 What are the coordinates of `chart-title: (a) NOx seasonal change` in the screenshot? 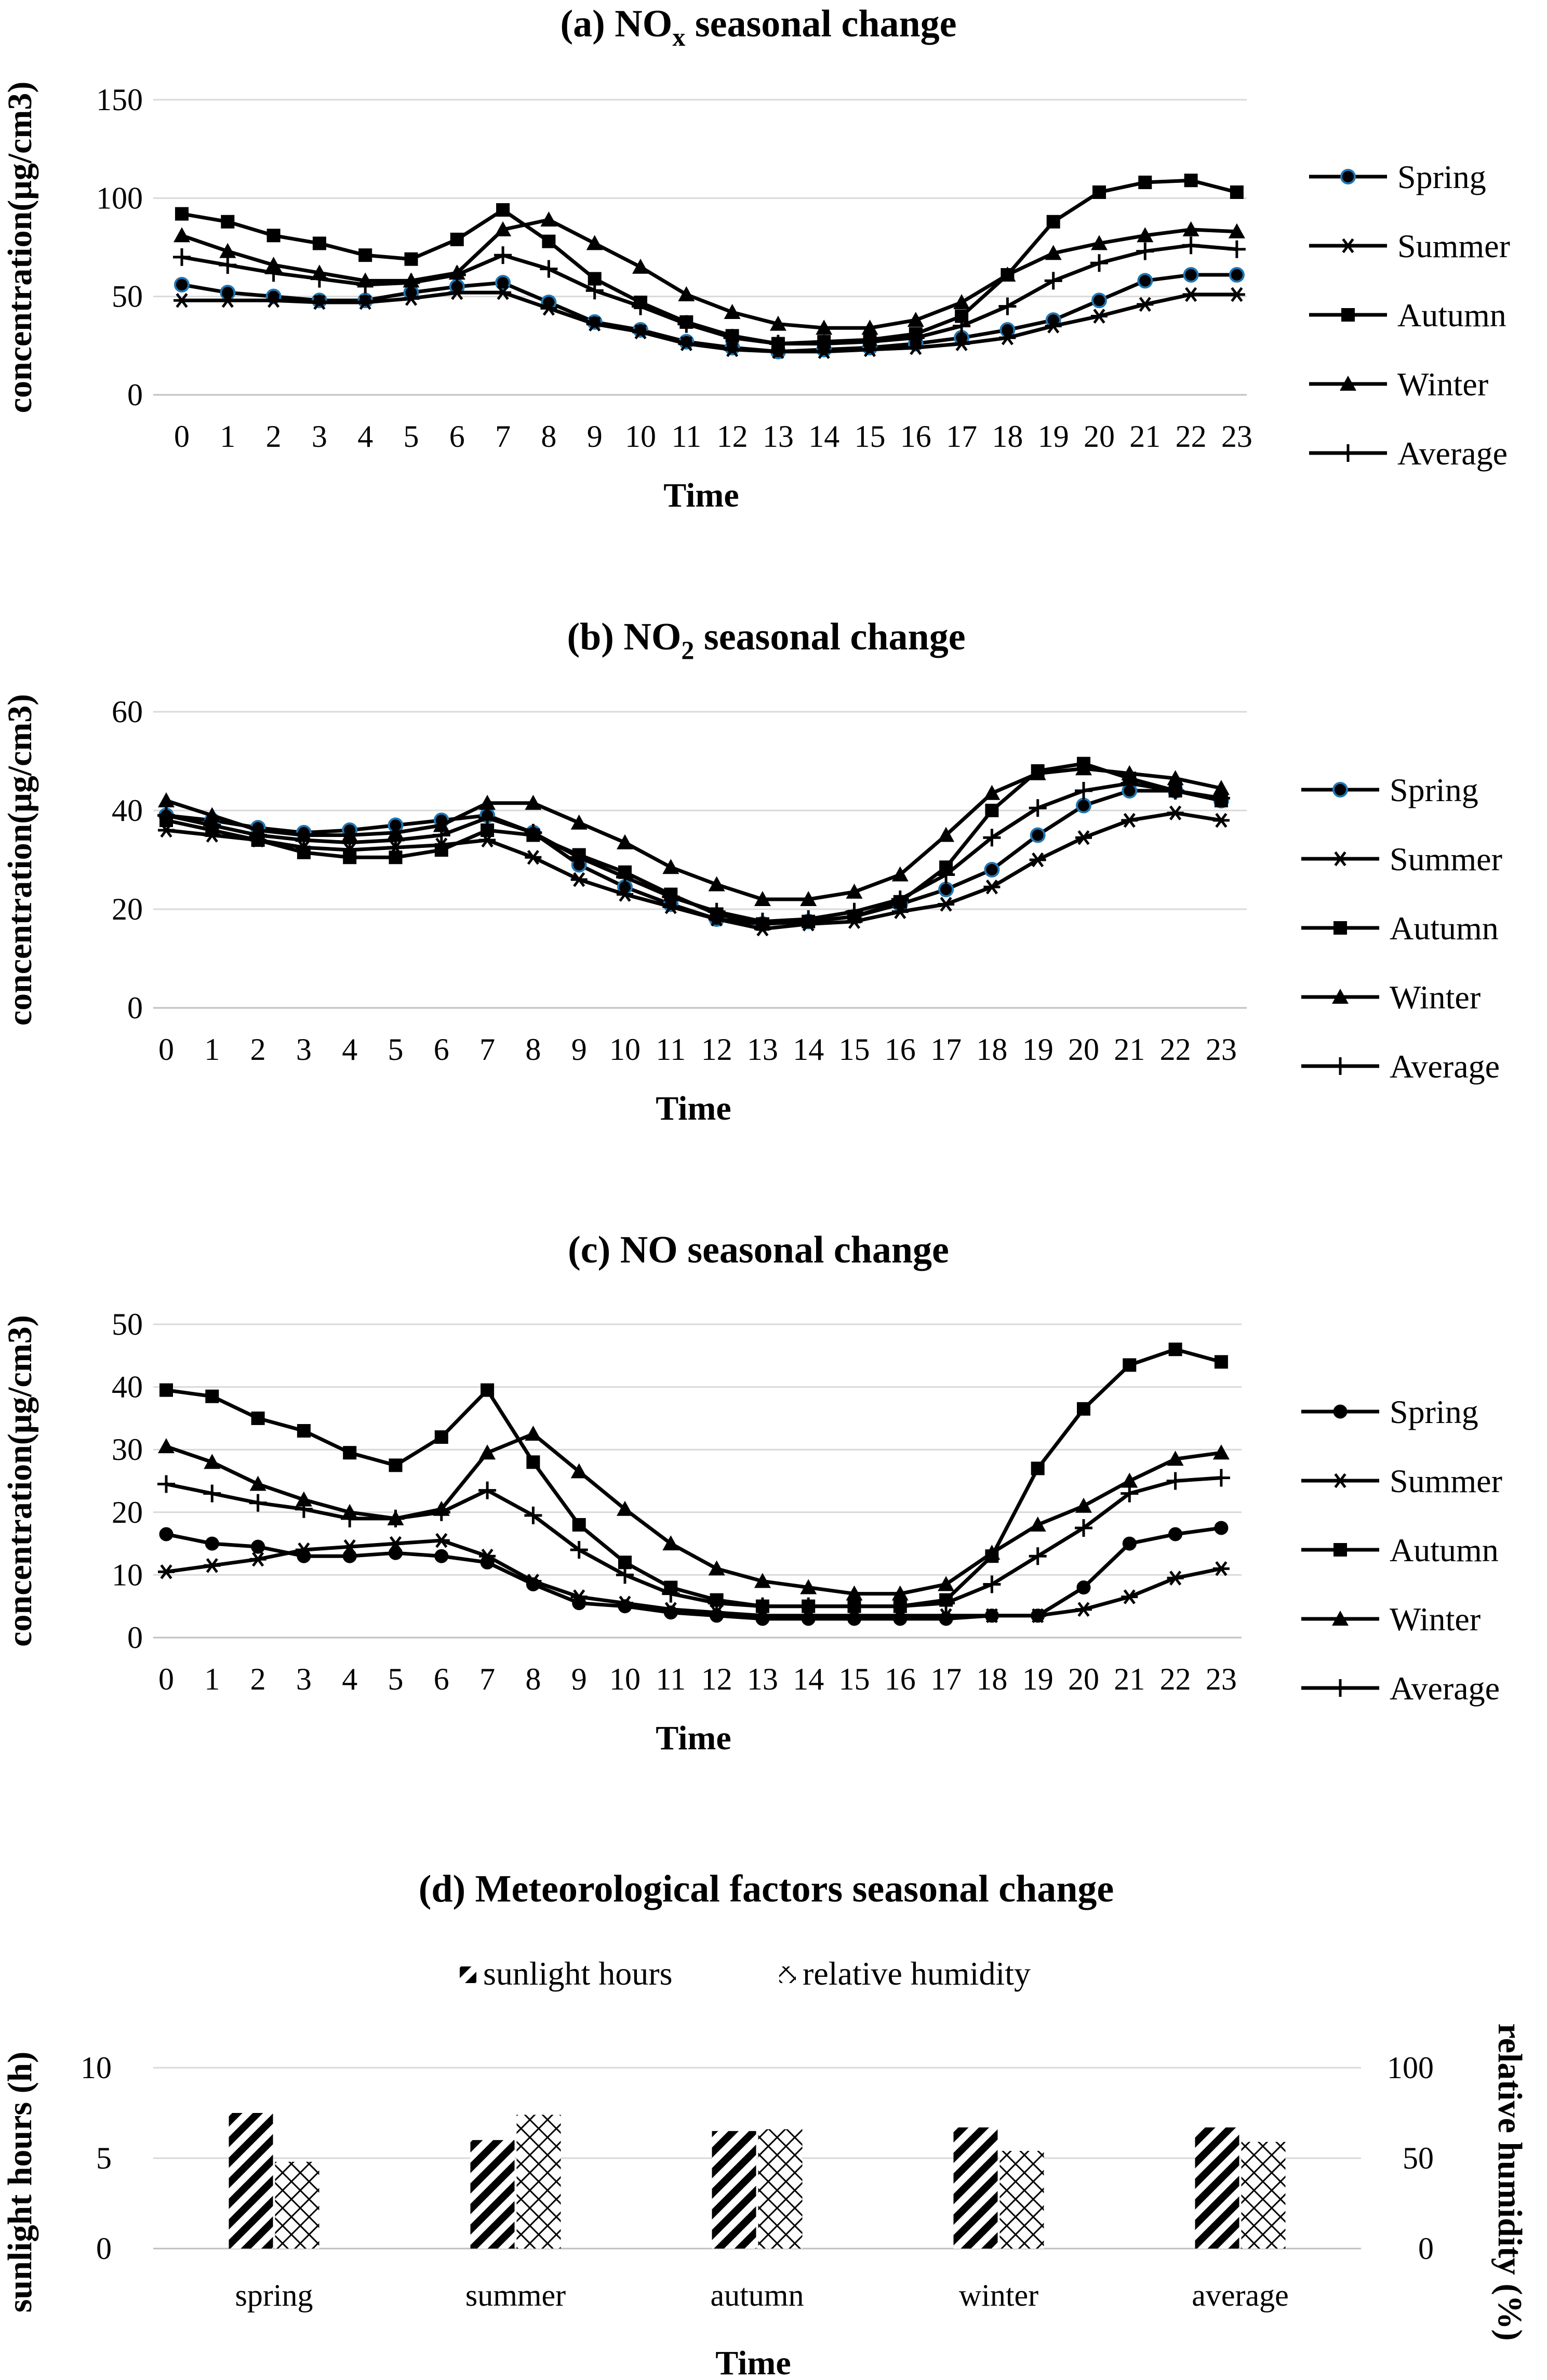 It's located at (759, 27).